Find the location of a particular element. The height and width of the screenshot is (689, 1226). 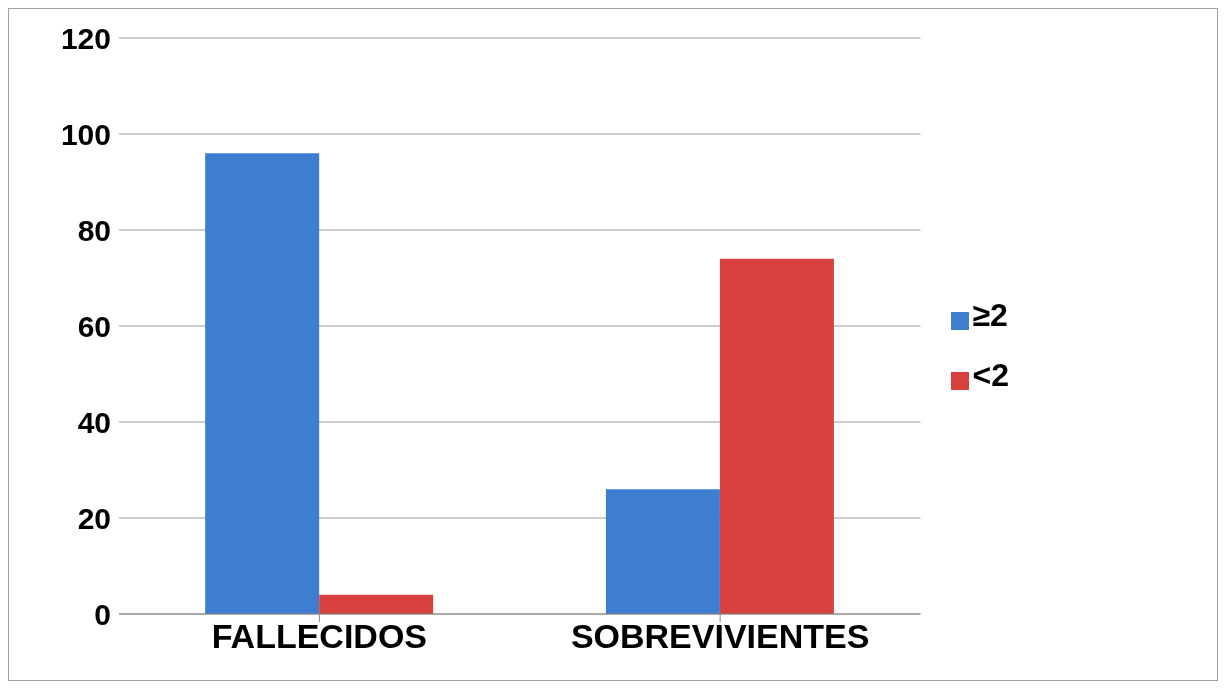

x-tick-label: SOBREVIVIENTES is located at coordinates (720, 636).